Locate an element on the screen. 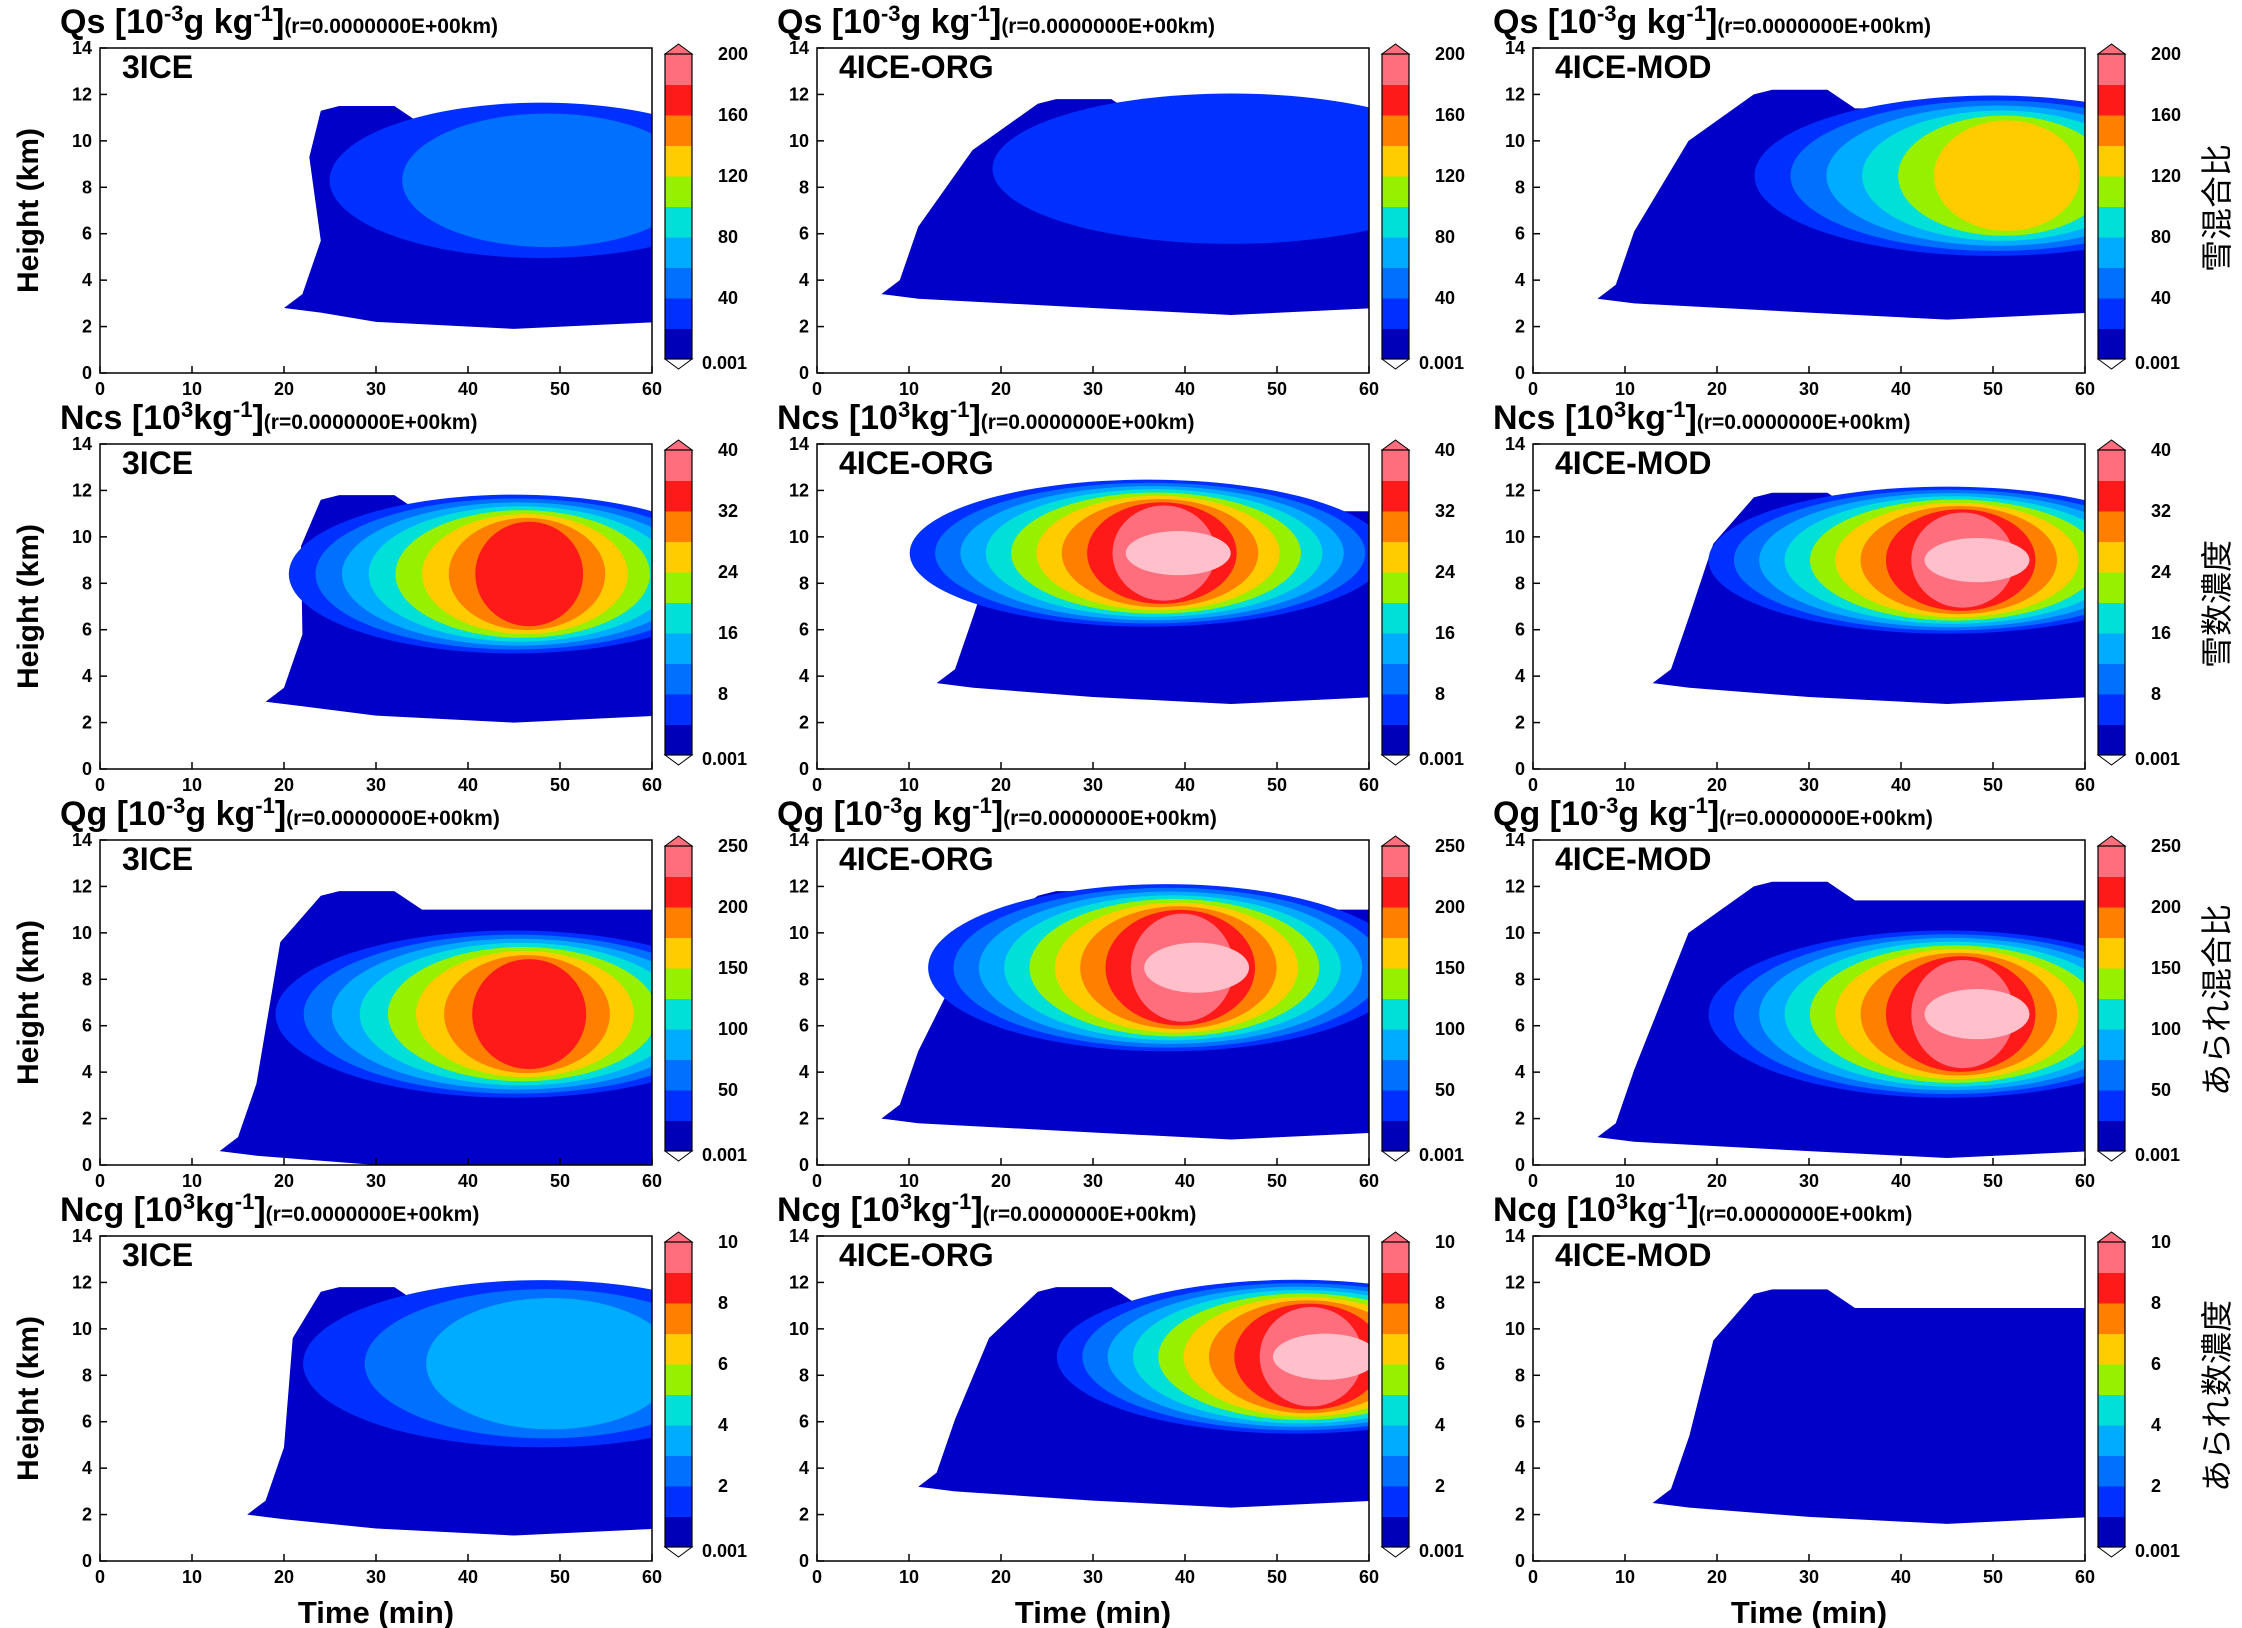  colorbar-tick-label: 250 is located at coordinates (733, 846).